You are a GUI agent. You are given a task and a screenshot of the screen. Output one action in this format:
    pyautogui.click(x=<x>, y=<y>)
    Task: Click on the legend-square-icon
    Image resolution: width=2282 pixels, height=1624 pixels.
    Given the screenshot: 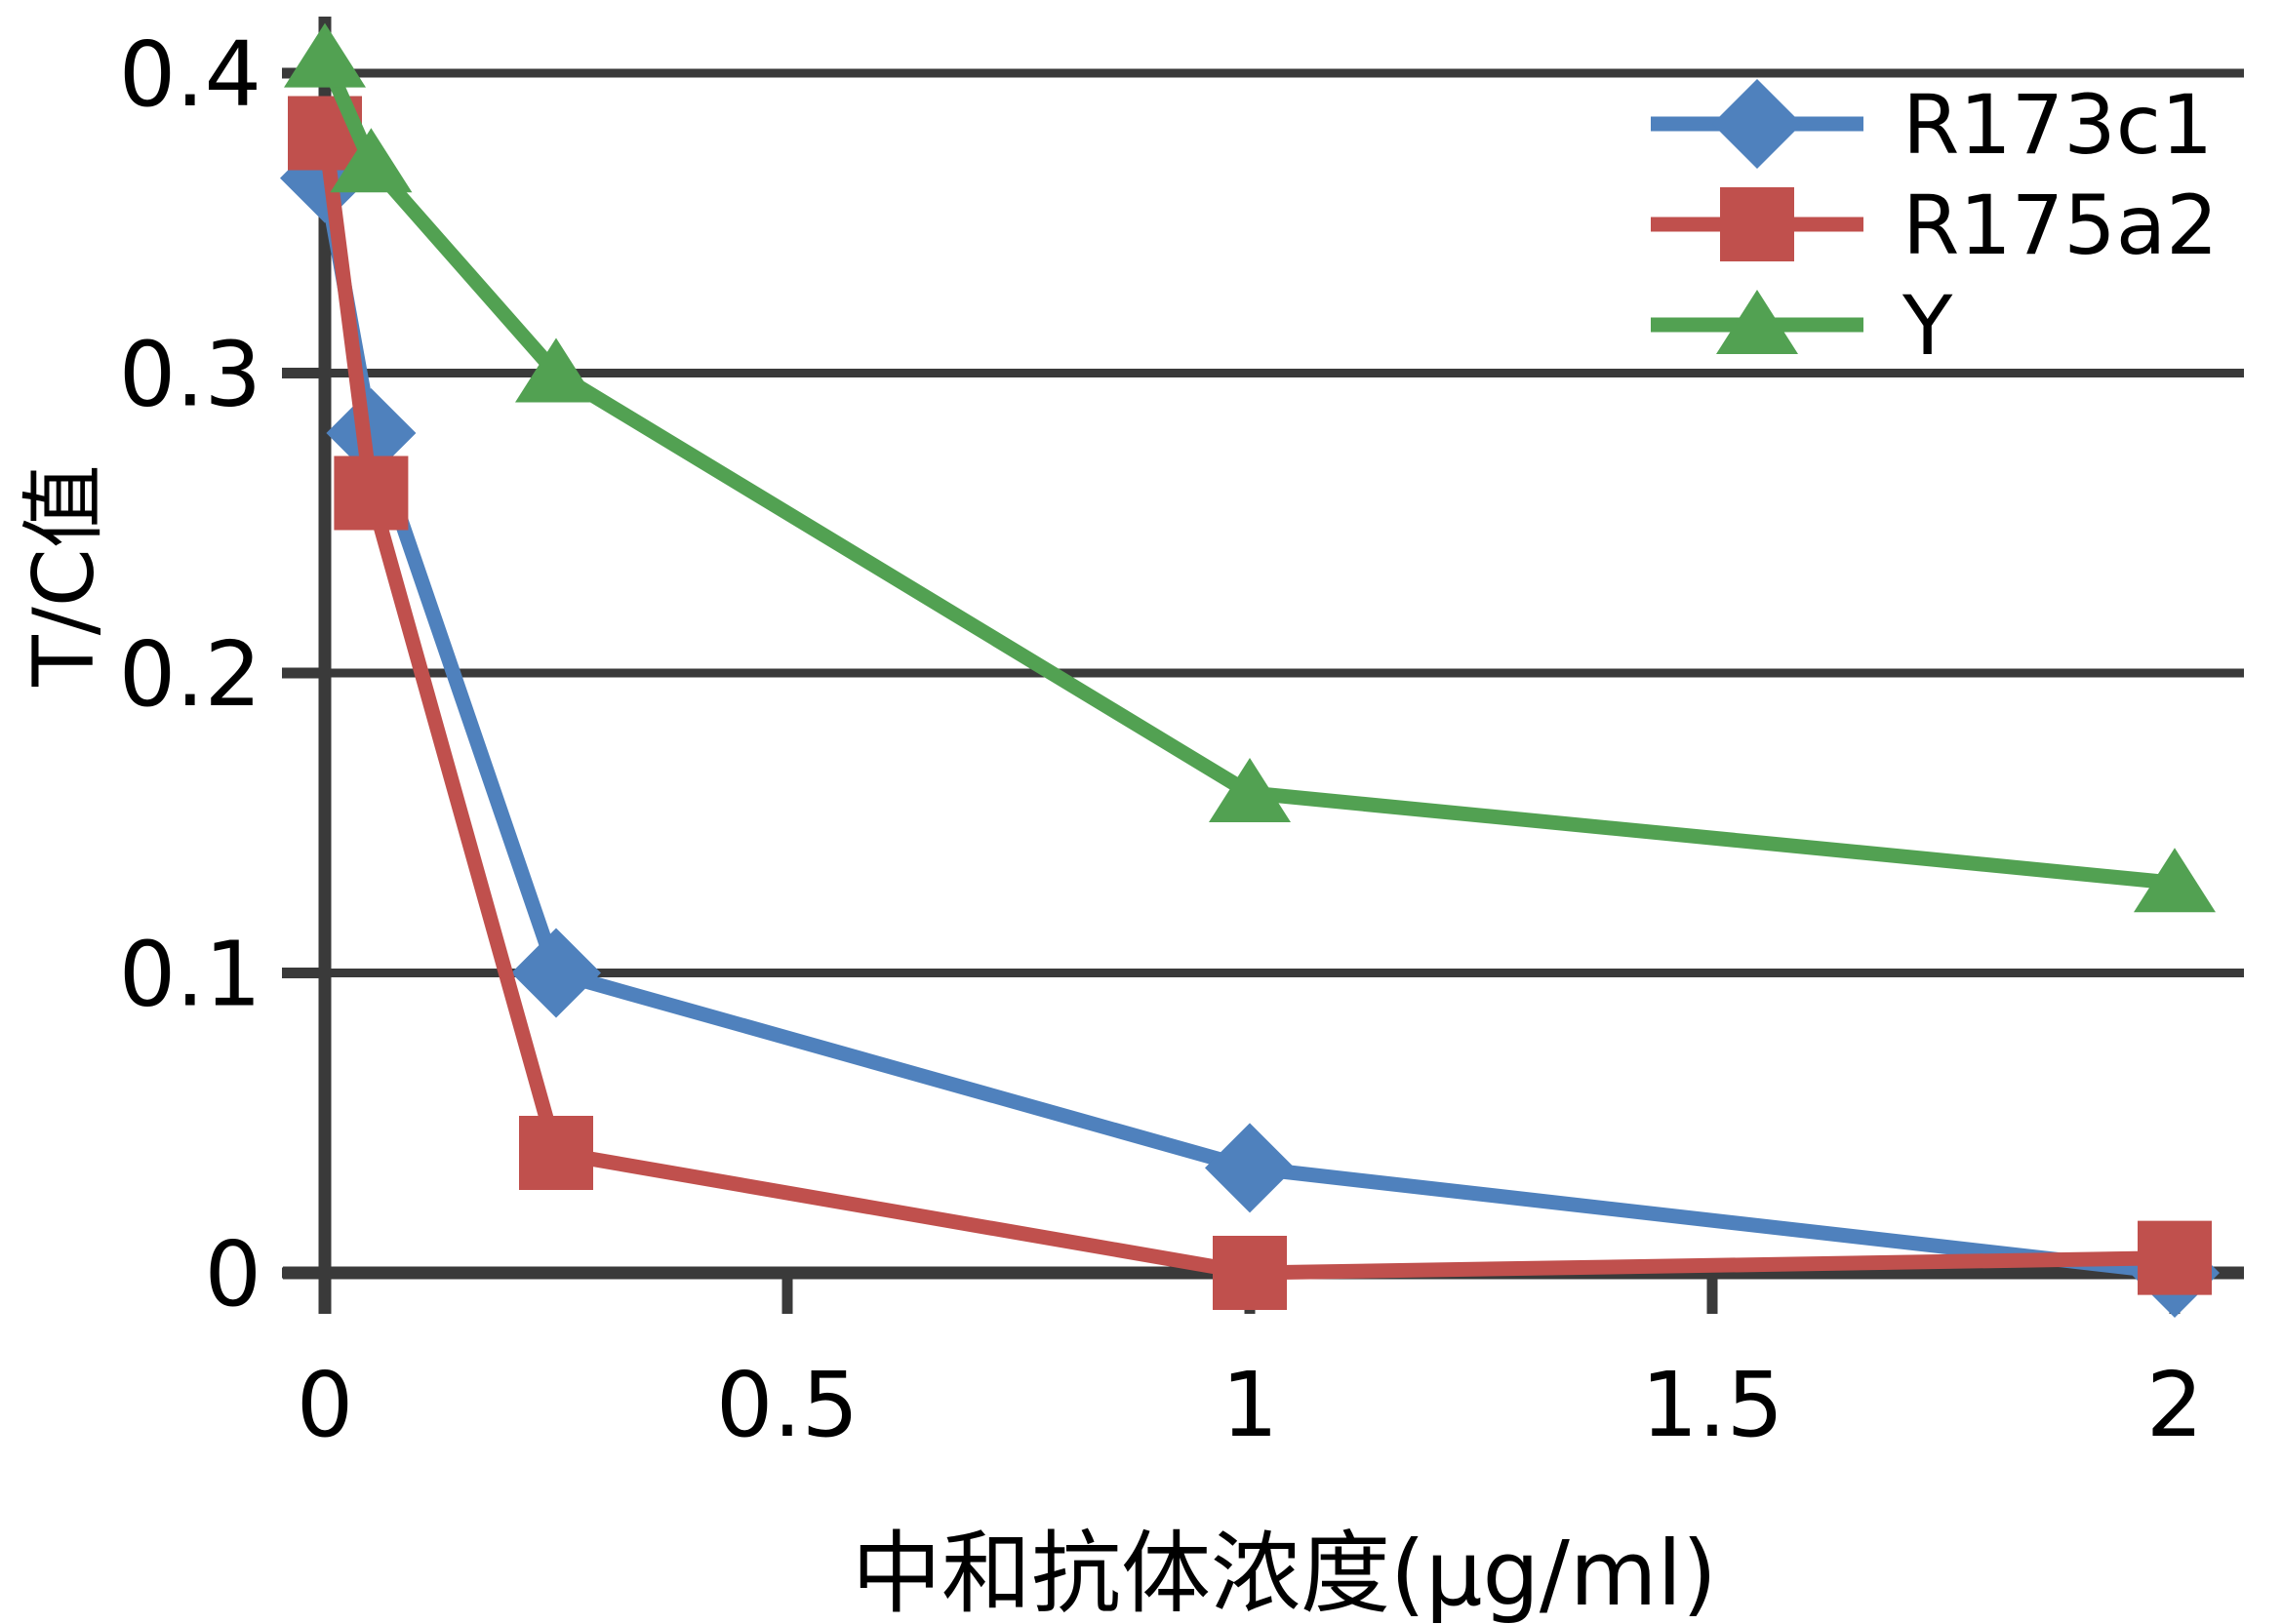 What is the action you would take?
    pyautogui.click(x=1757, y=224)
    